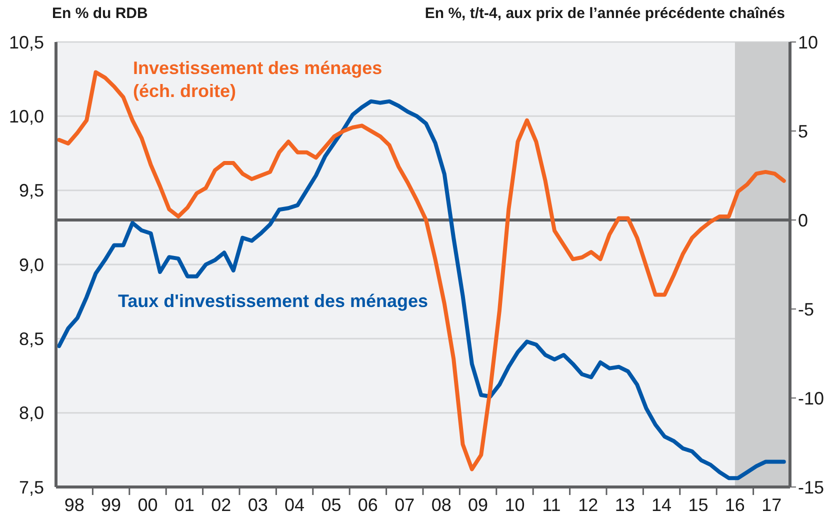  I want to click on x-tick-label: 00, so click(148, 505).